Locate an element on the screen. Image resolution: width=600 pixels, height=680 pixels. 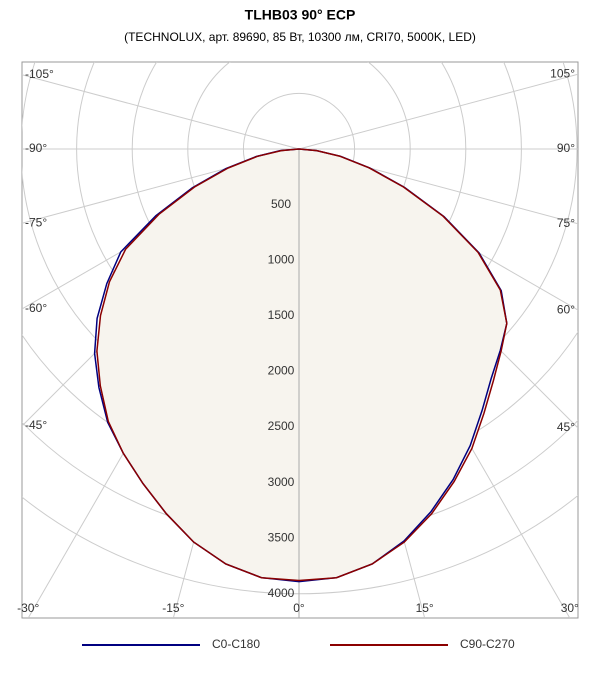
r-tick-label: 2000 is located at coordinates (281, 371).